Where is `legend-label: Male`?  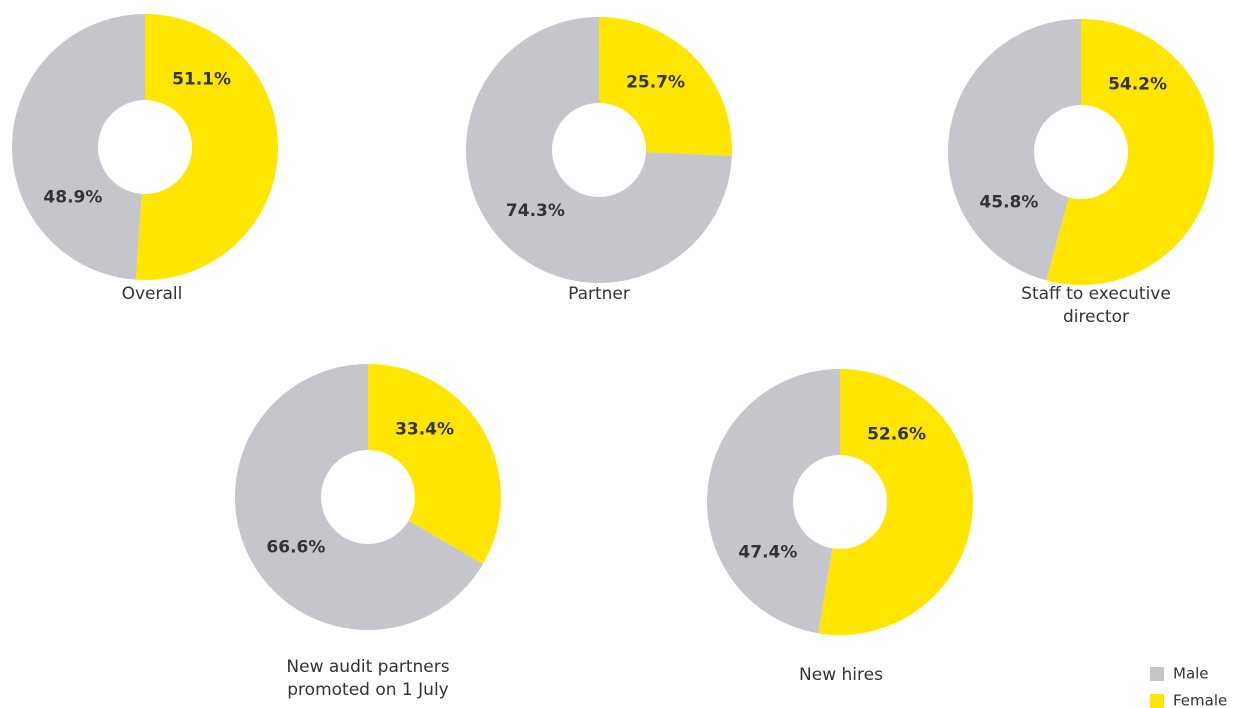 legend-label: Male is located at coordinates (1191, 674).